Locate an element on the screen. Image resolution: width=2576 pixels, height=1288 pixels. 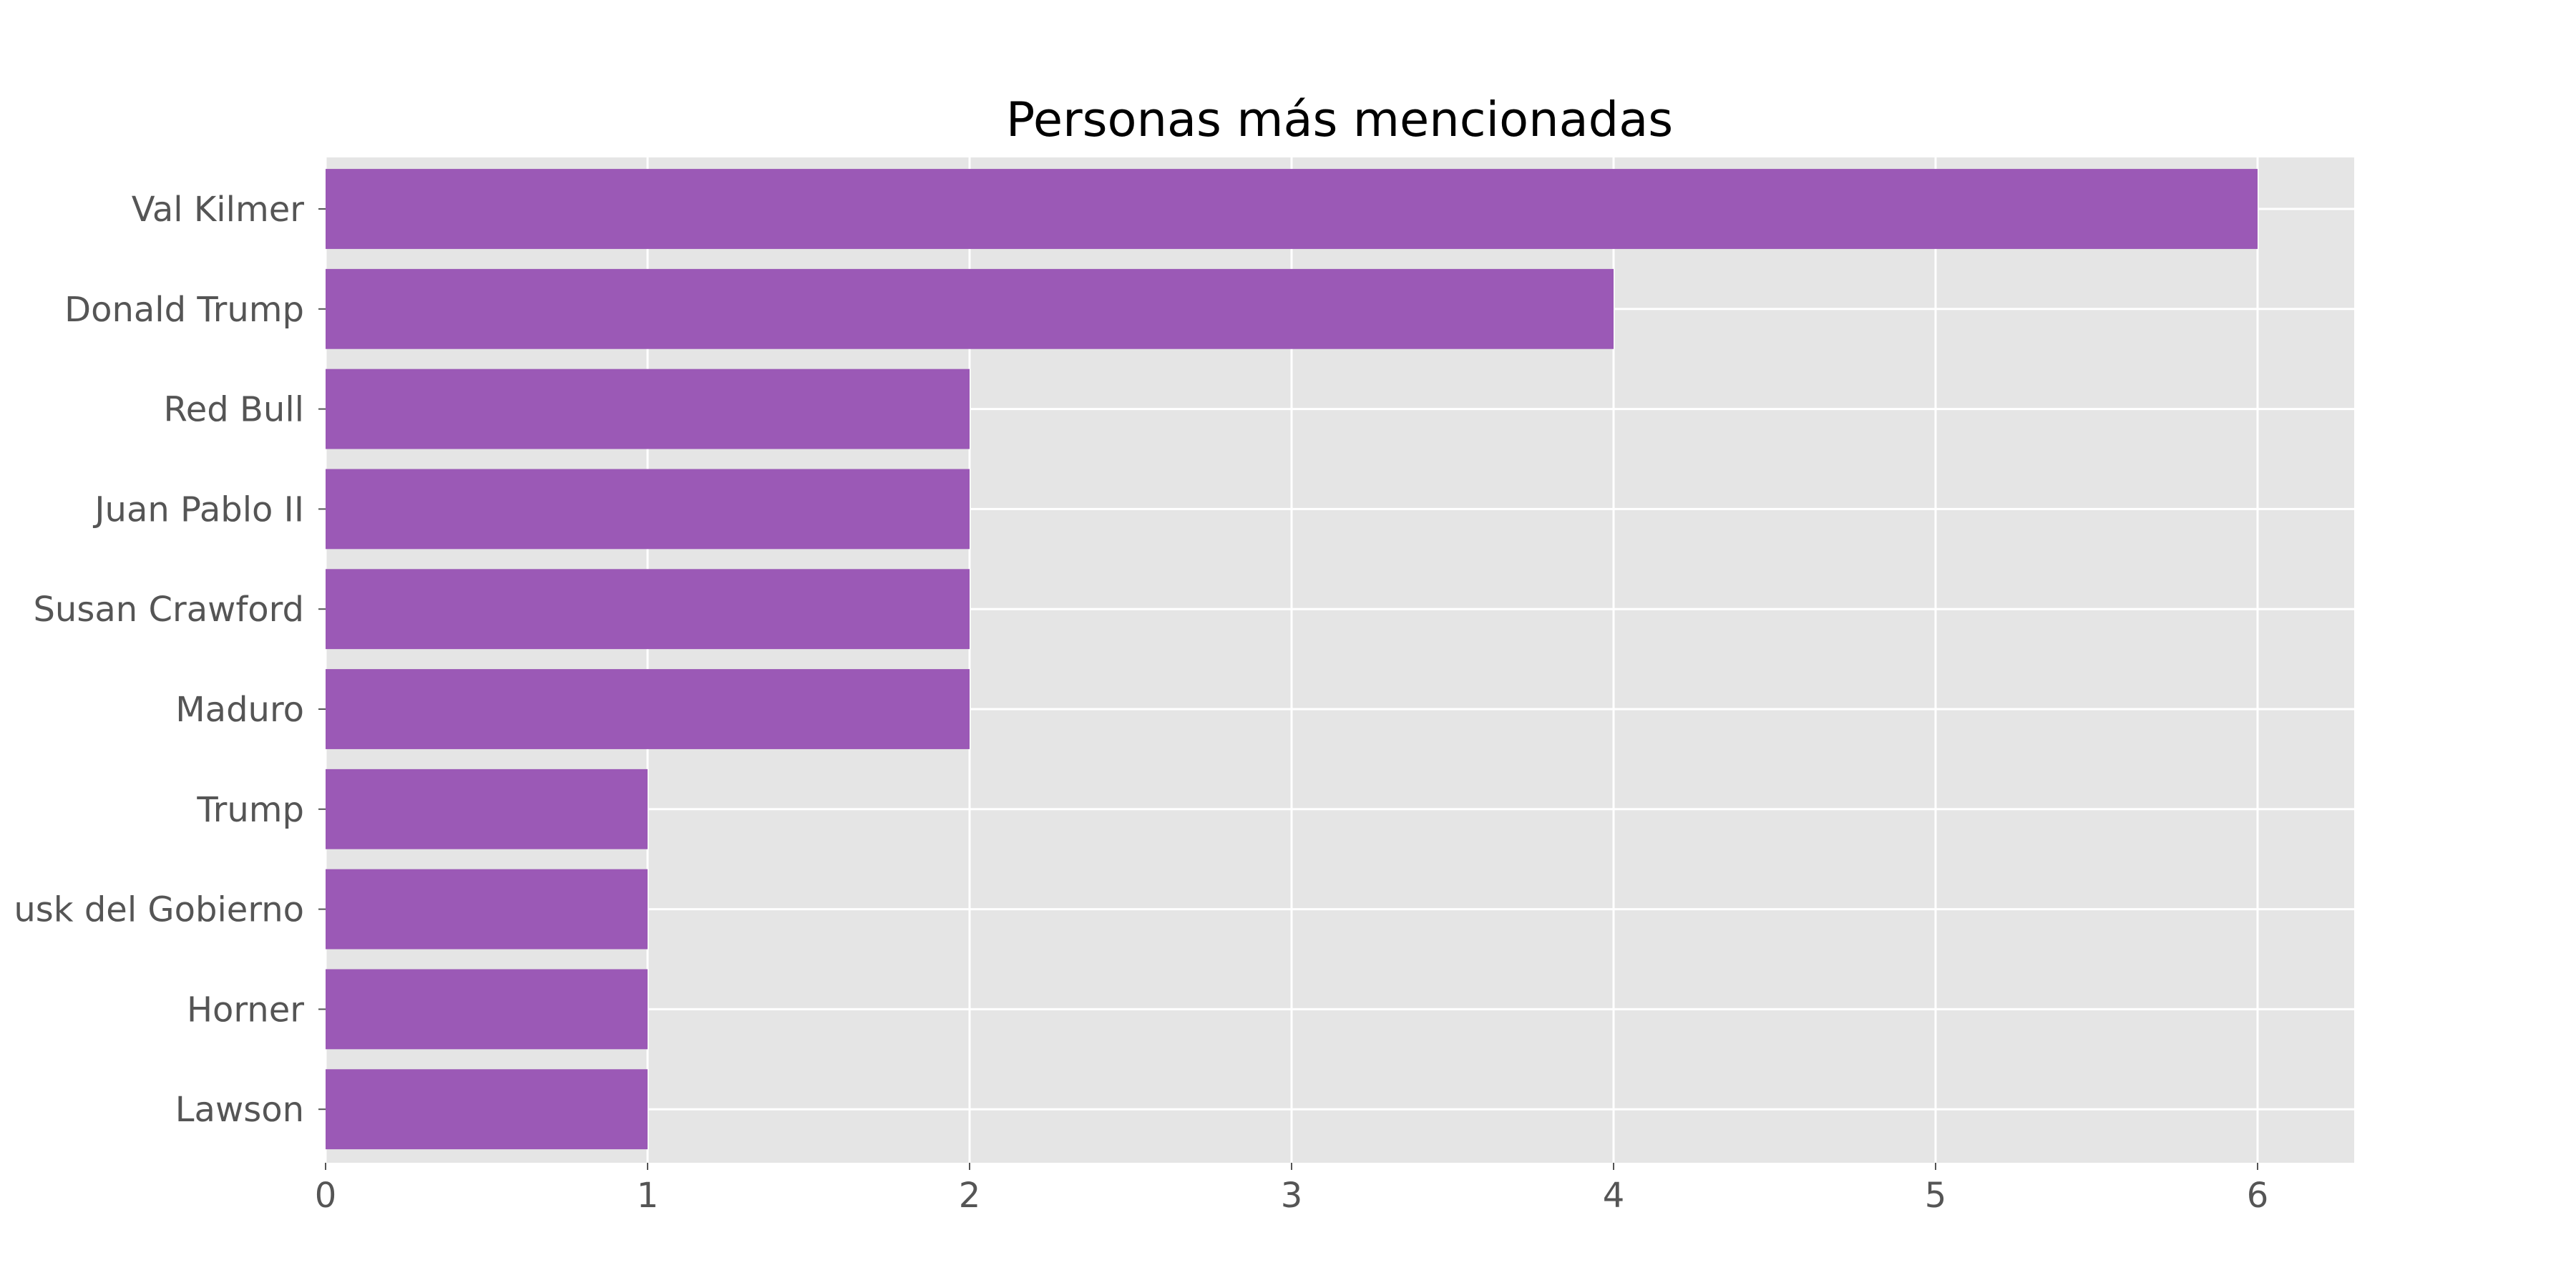
x-tick-label: 4 is located at coordinates (1614, 1196).